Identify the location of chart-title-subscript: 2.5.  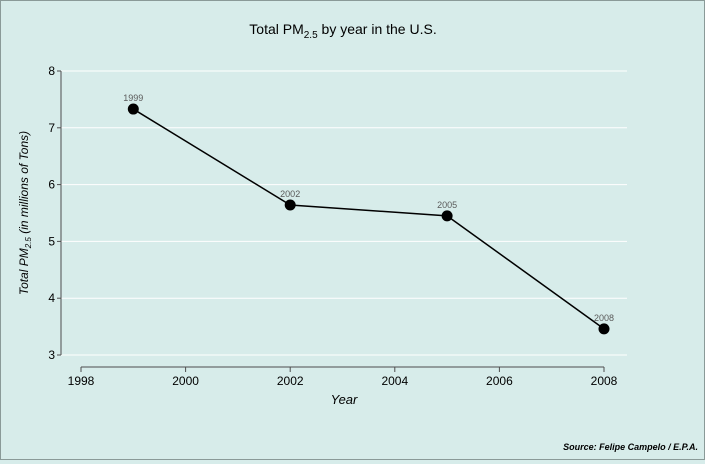
(311, 35).